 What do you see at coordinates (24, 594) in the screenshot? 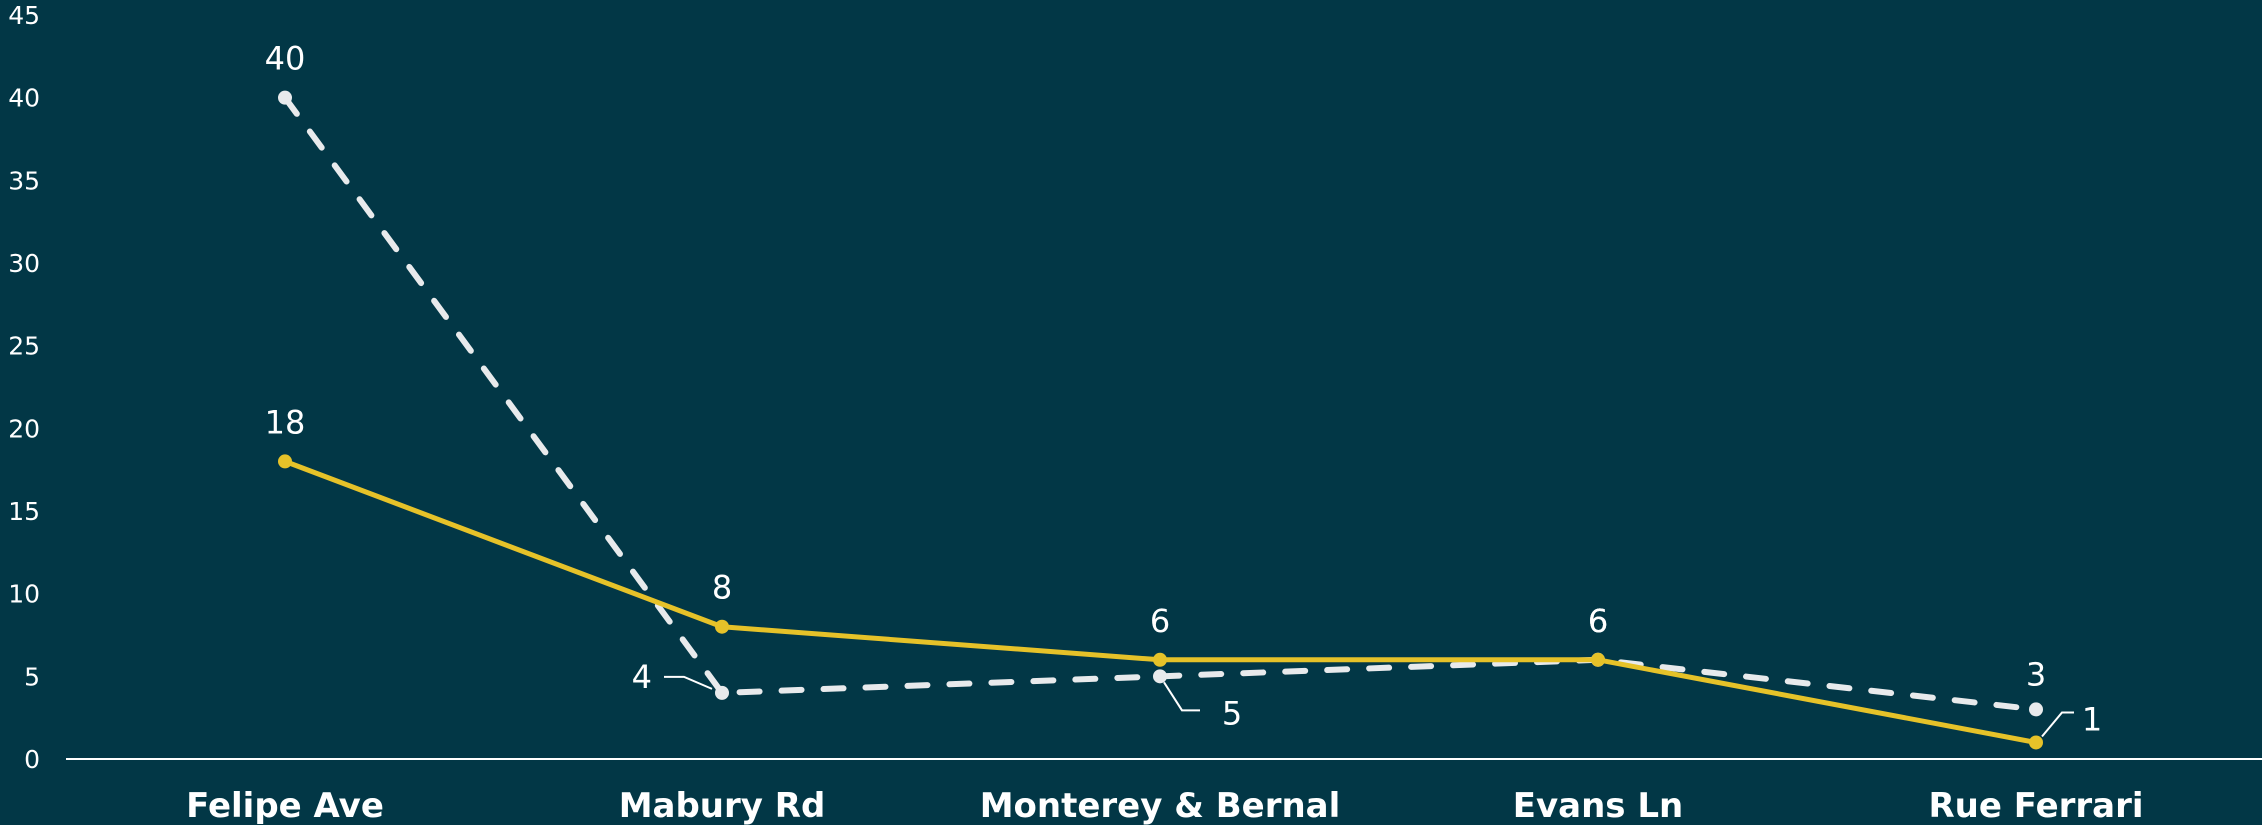
I see `y-tick-label: 10` at bounding box center [24, 594].